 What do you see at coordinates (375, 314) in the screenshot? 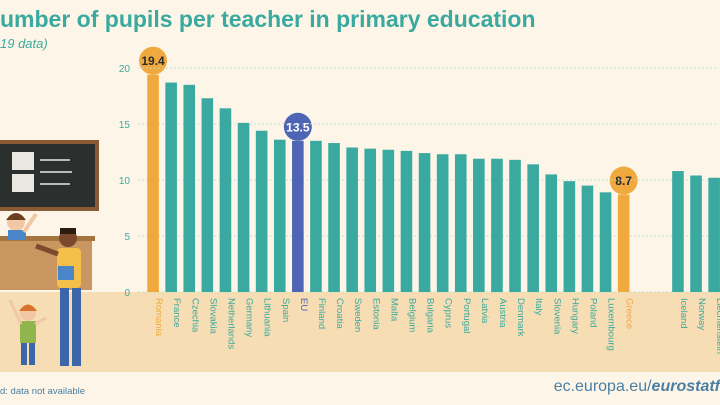
I see `x-label-estonia: Estonia` at bounding box center [375, 314].